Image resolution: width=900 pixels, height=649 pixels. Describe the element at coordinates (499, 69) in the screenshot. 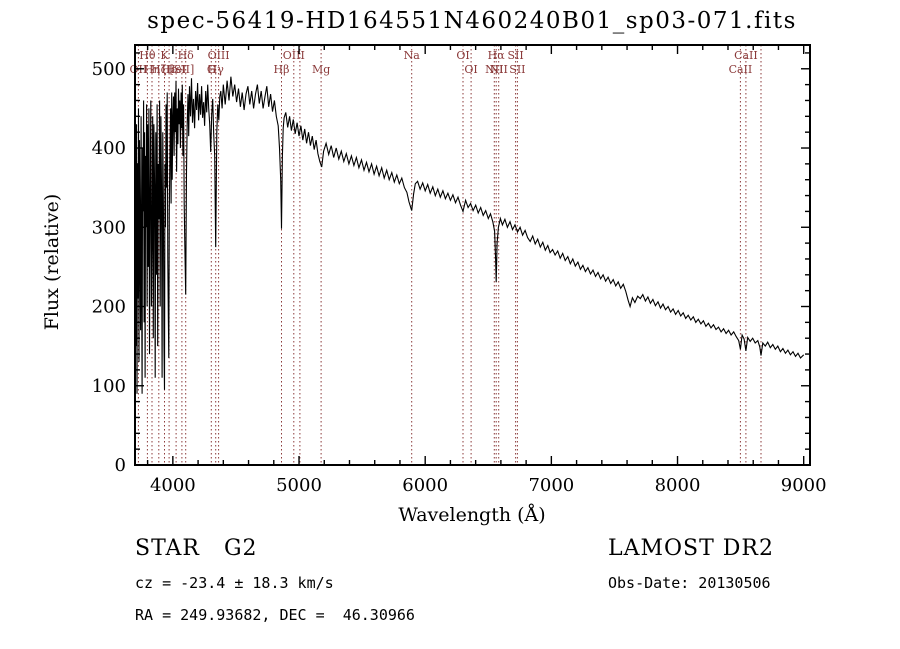

I see `spectral-line-label: NII` at that location.